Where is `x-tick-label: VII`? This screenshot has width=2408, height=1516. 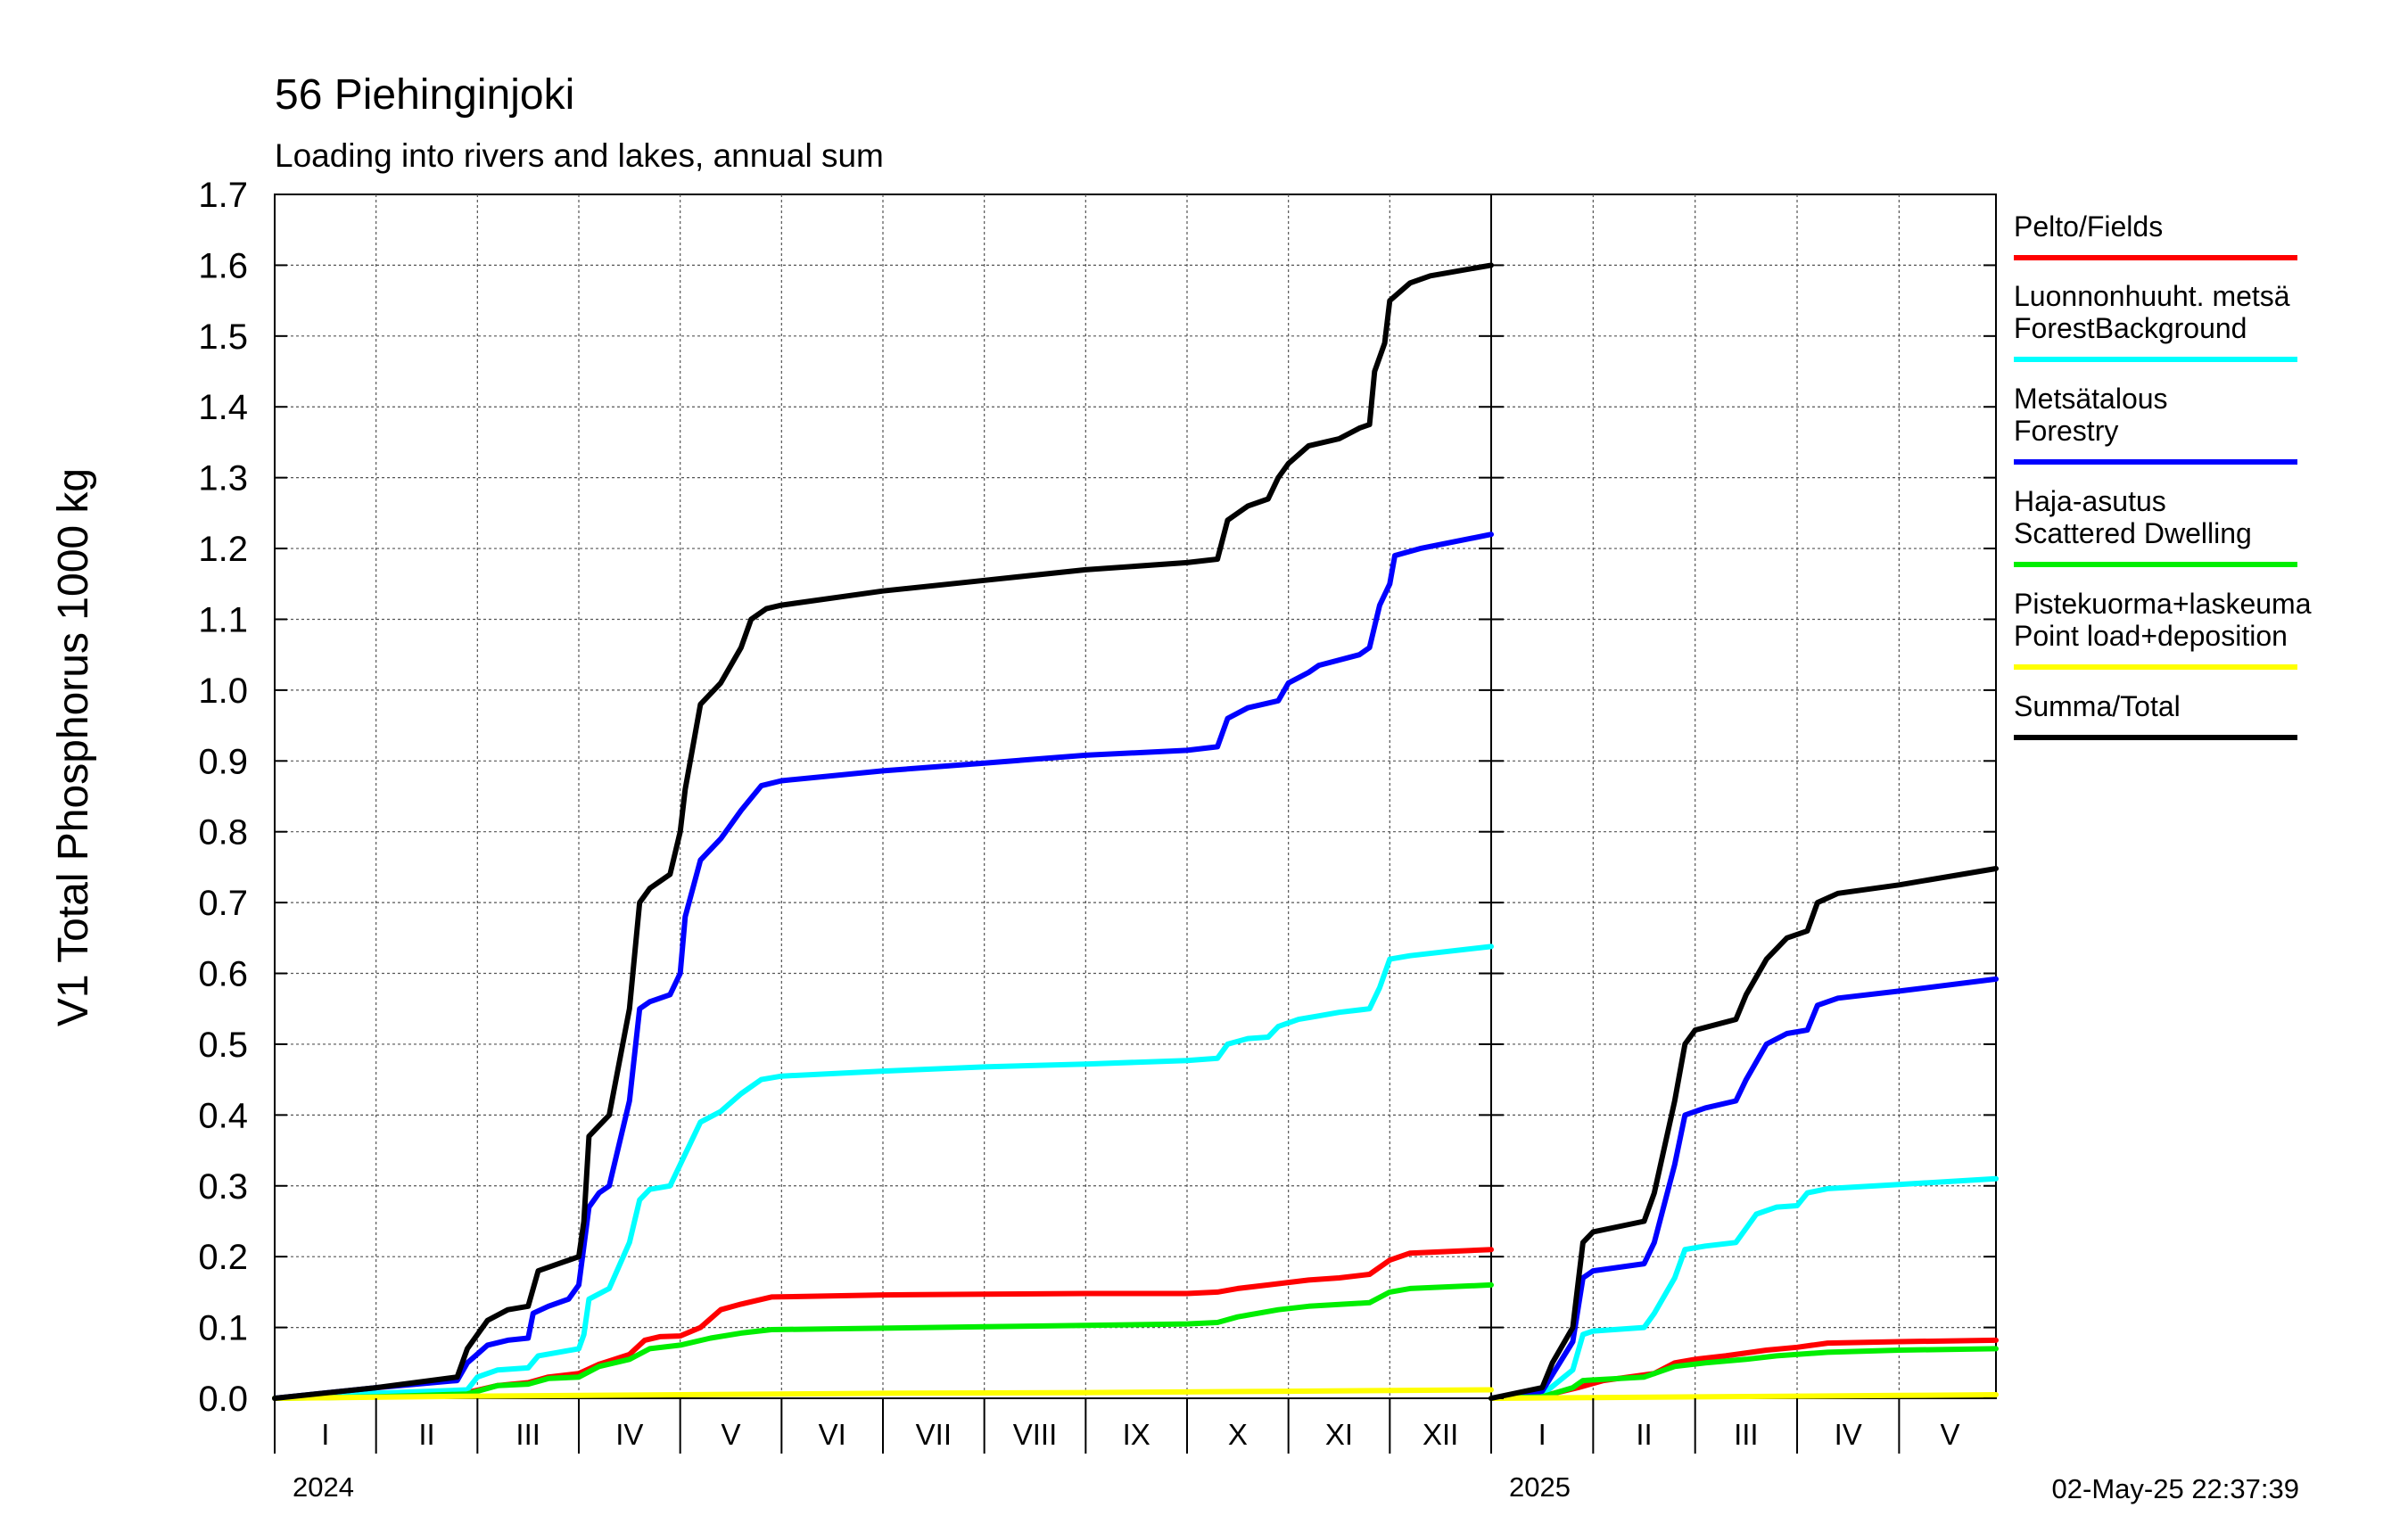
x-tick-label: VII is located at coordinates (934, 1434).